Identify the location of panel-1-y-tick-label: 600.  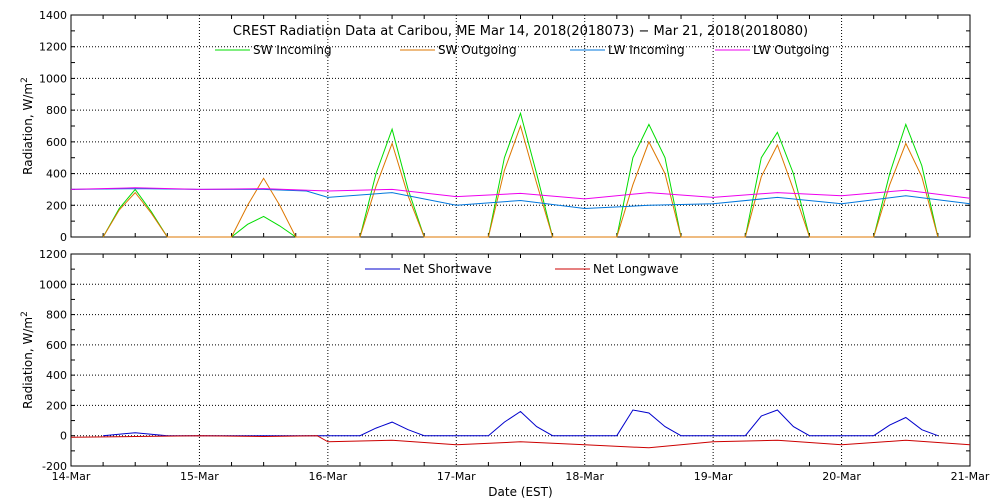
(56, 142).